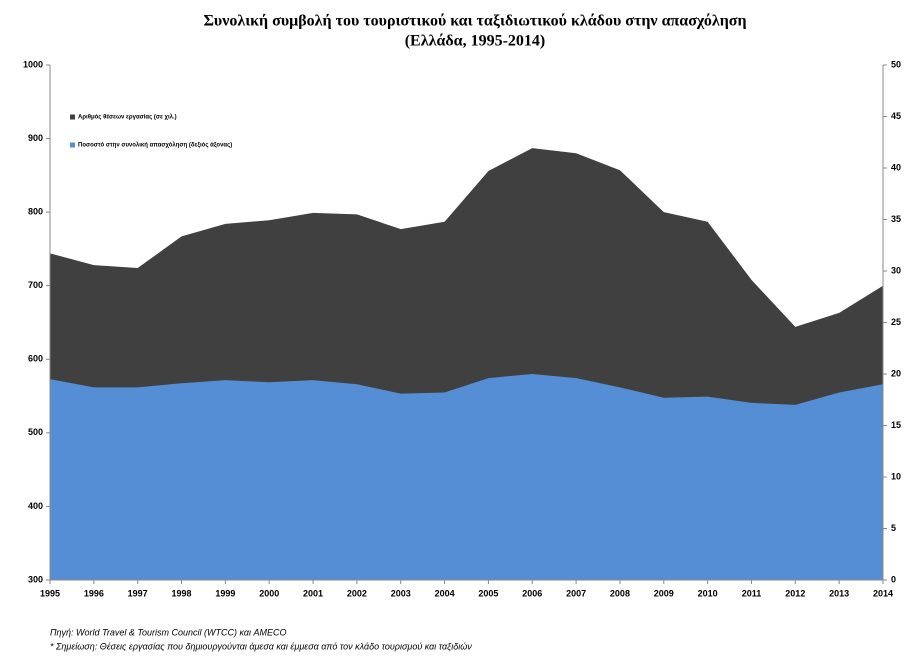 The image size is (909, 659). What do you see at coordinates (475, 41) in the screenshot?
I see `chart-title: (Ελλάδα, 1995-2014)` at bounding box center [475, 41].